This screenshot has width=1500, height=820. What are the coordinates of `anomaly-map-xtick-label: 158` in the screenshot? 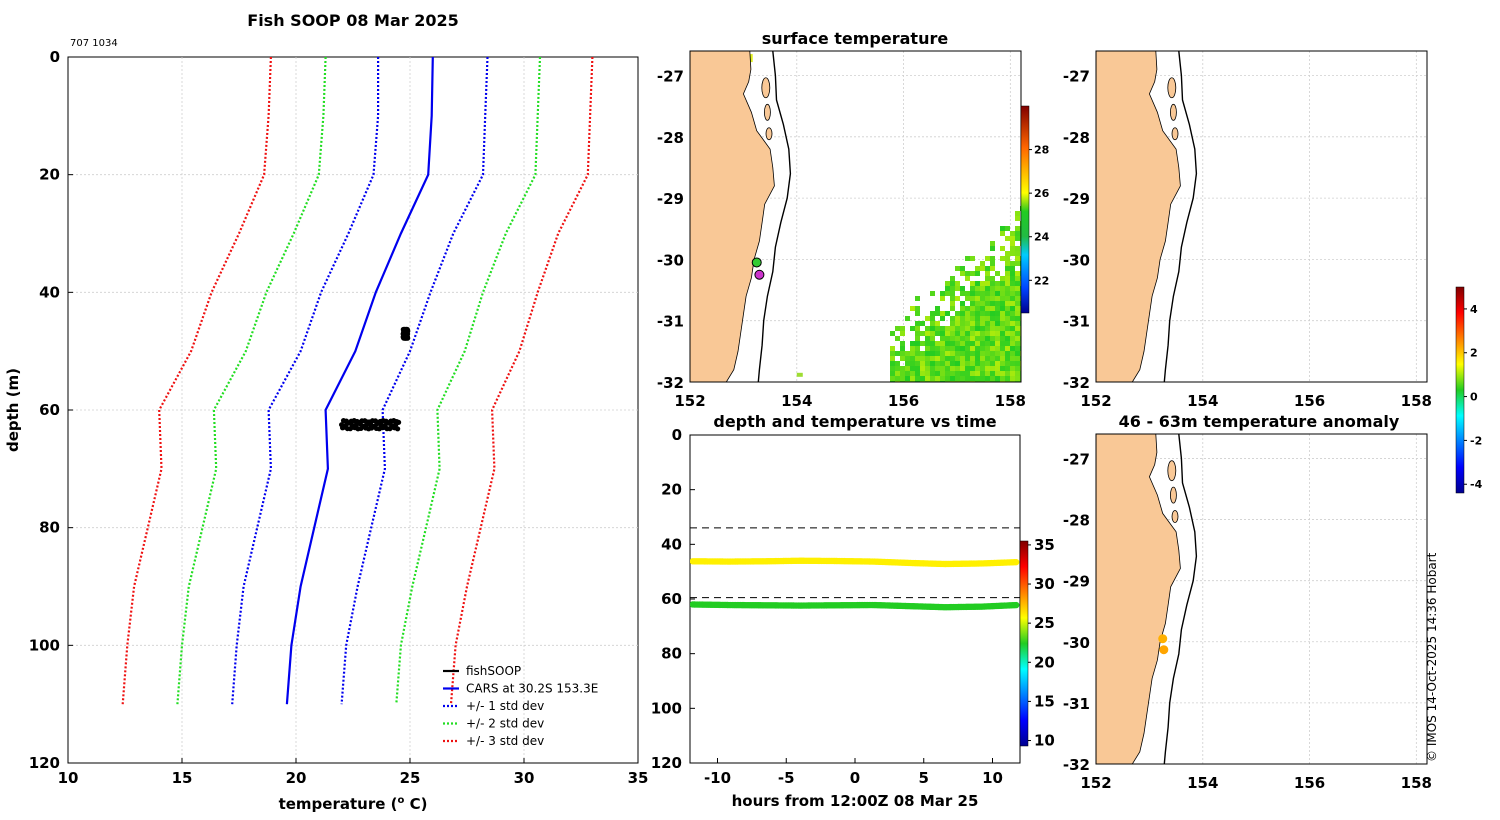 It's located at (1416, 783).